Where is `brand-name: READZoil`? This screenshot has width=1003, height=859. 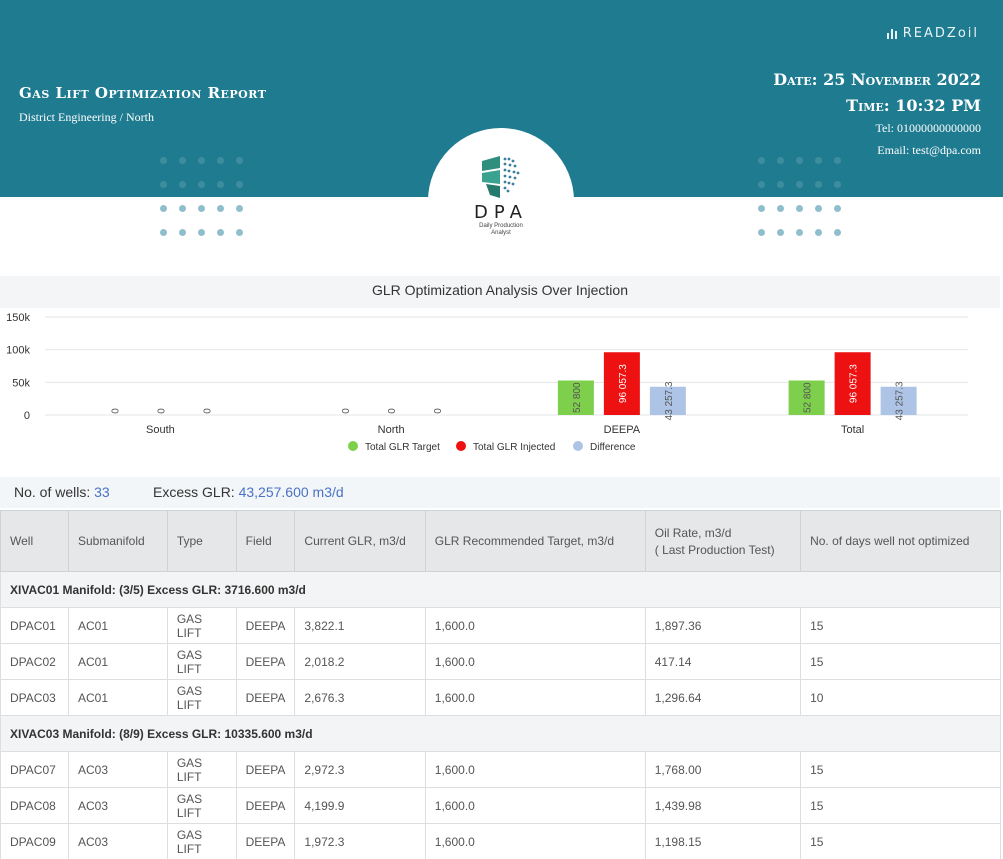
brand-name: READZoil is located at coordinates (940, 33).